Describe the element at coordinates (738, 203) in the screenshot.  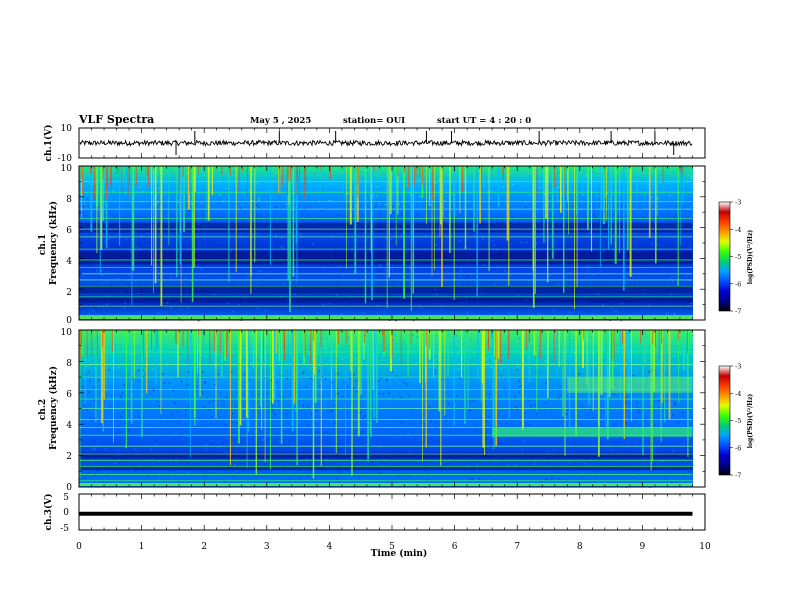
I see `colorbar-tick-label: -3` at that location.